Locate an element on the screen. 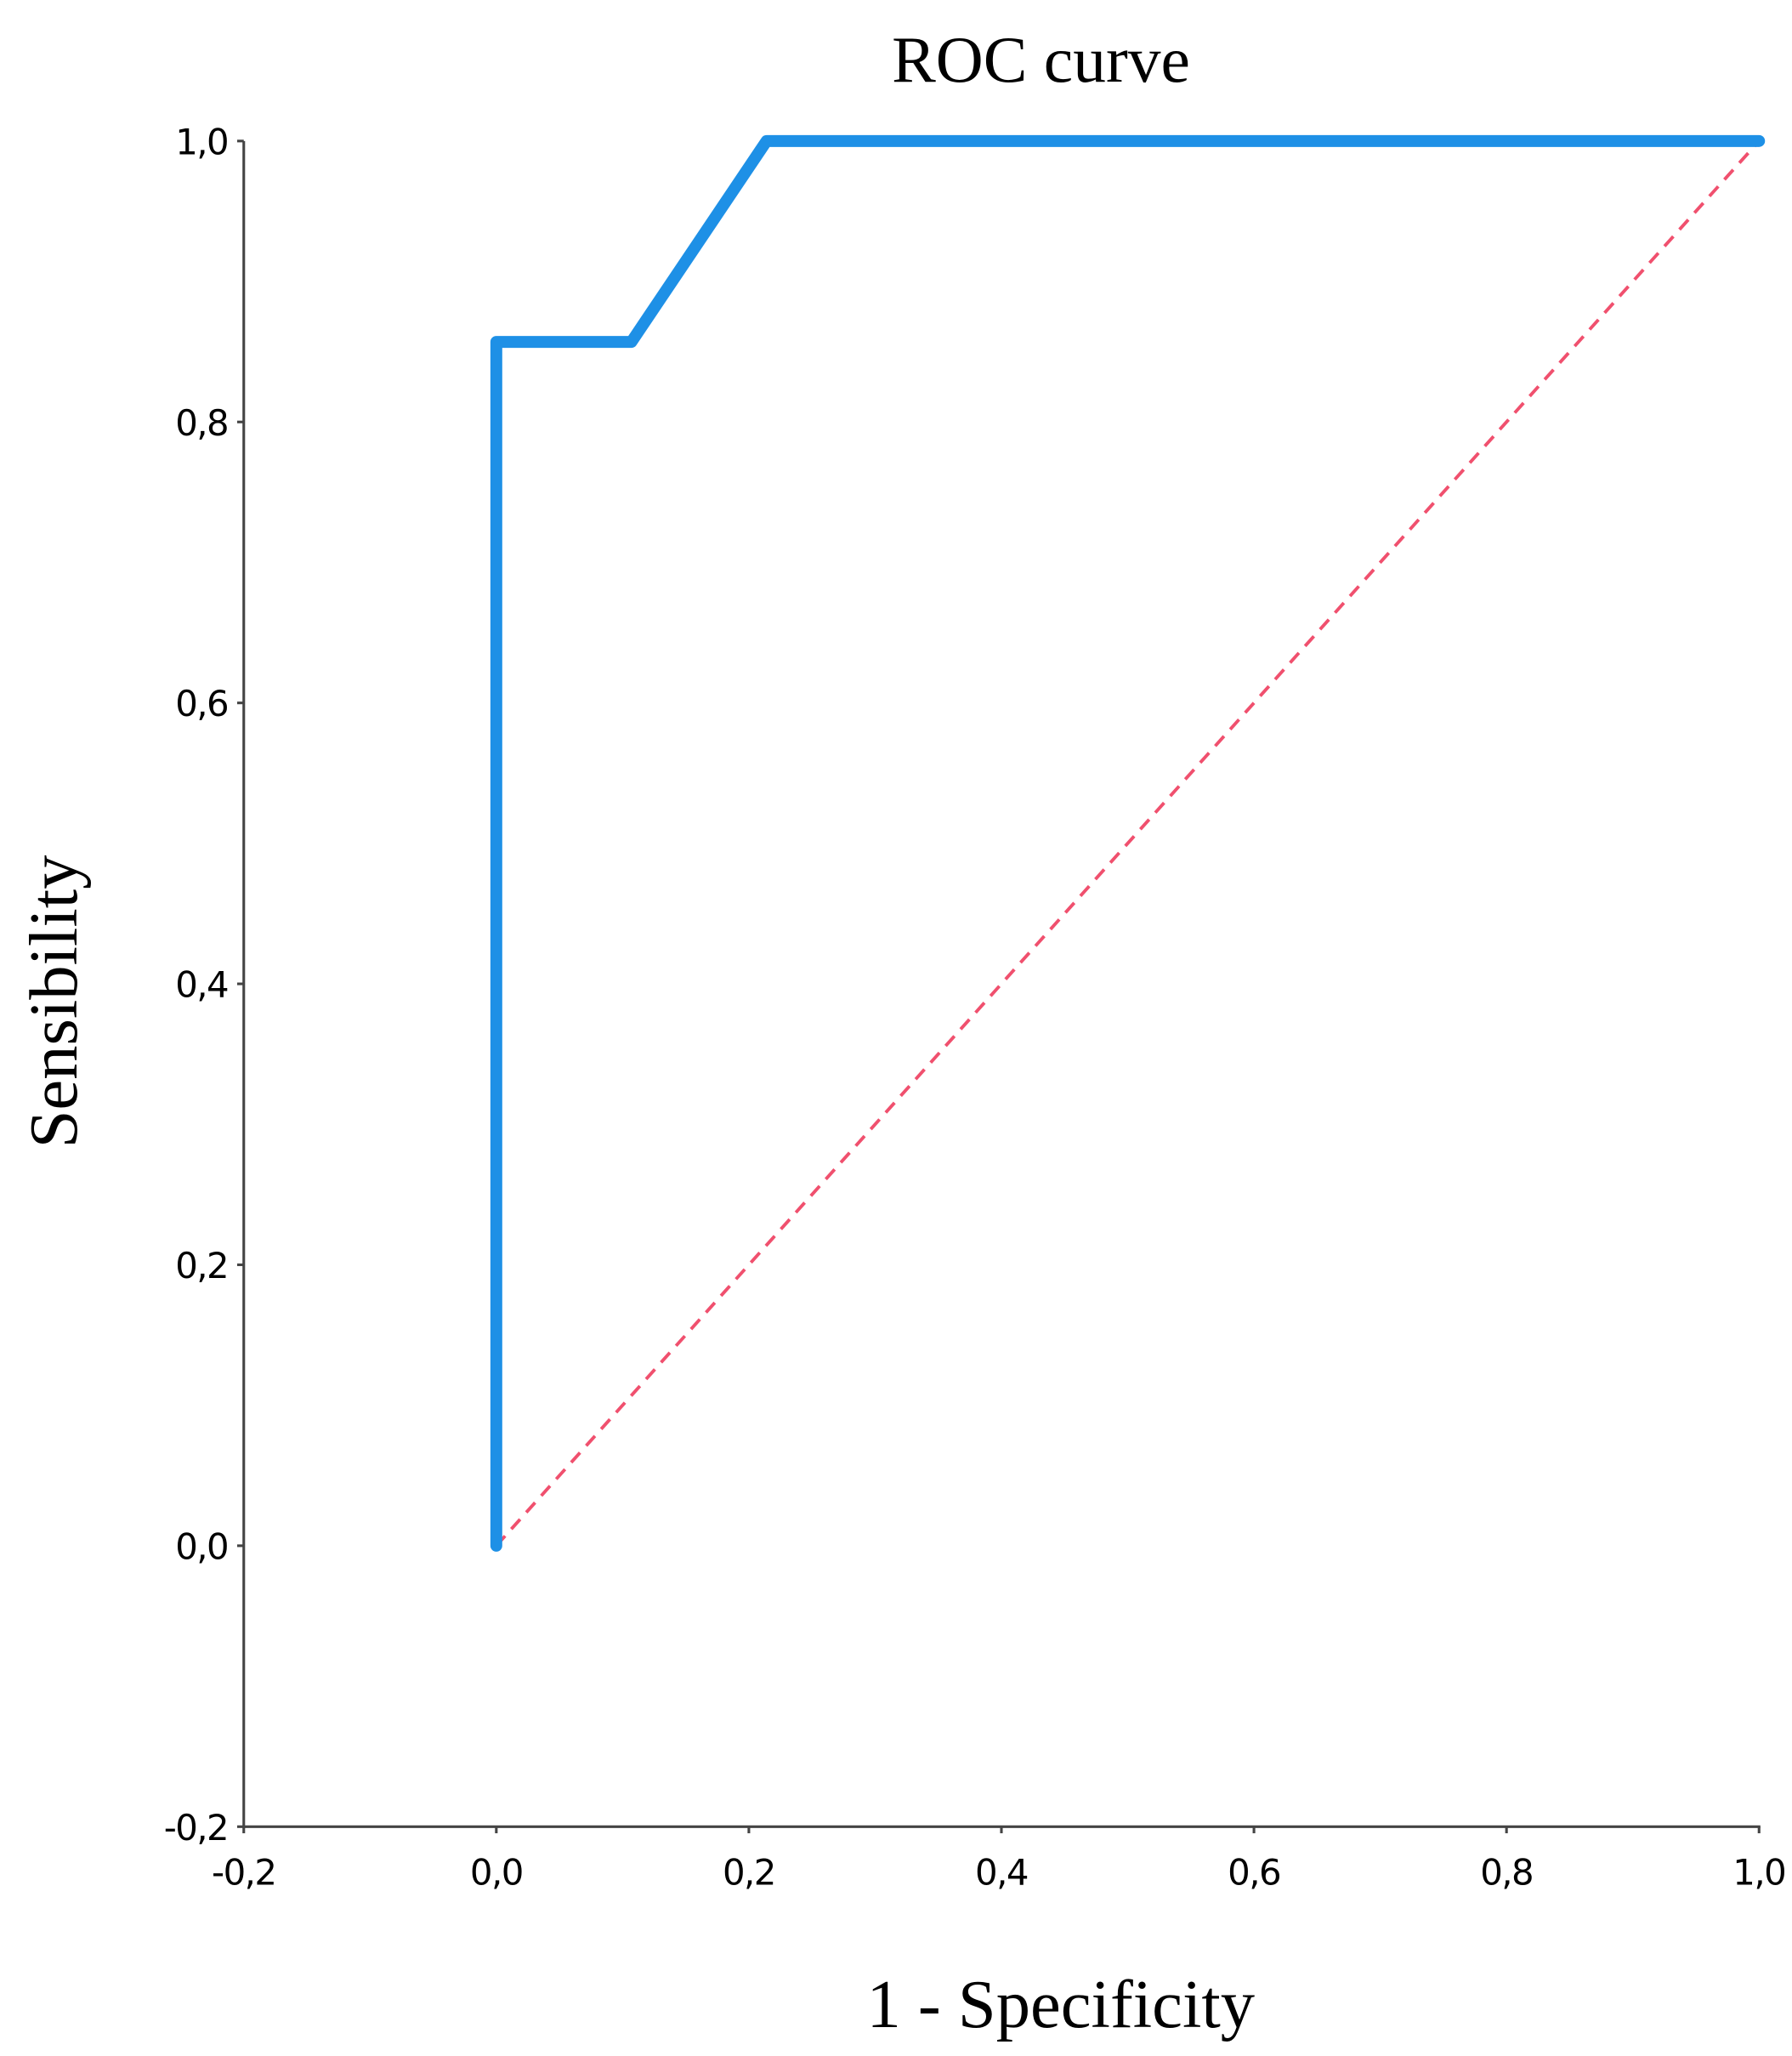 This screenshot has width=1792, height=2056. x-tick-label: 1,0 is located at coordinates (1759, 1873).